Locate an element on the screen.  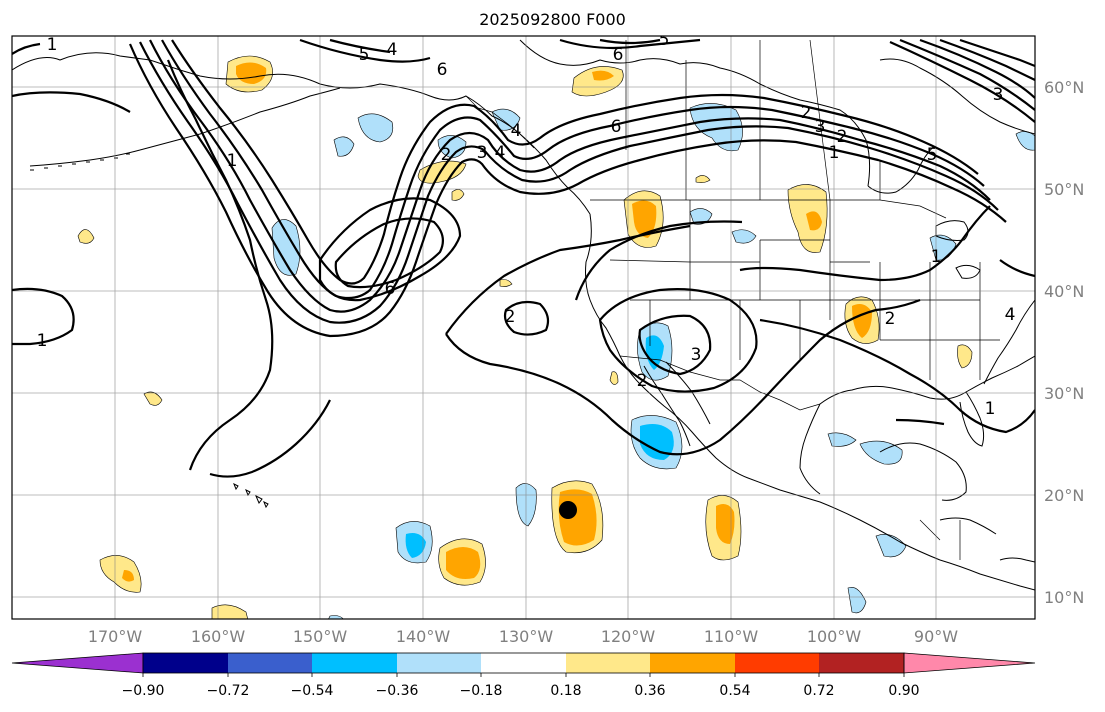
lon-label: 130°W is located at coordinates (526, 636).